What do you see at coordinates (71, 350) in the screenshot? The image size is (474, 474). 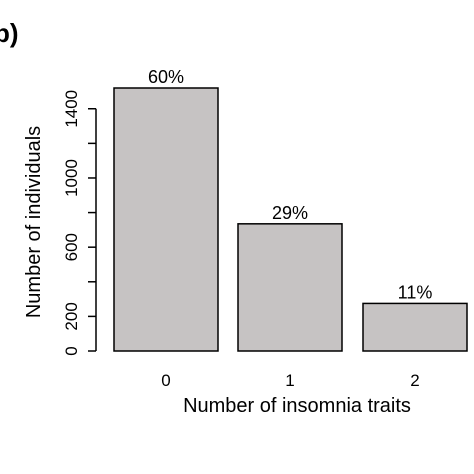 I see `y-tick-label: 0` at bounding box center [71, 350].